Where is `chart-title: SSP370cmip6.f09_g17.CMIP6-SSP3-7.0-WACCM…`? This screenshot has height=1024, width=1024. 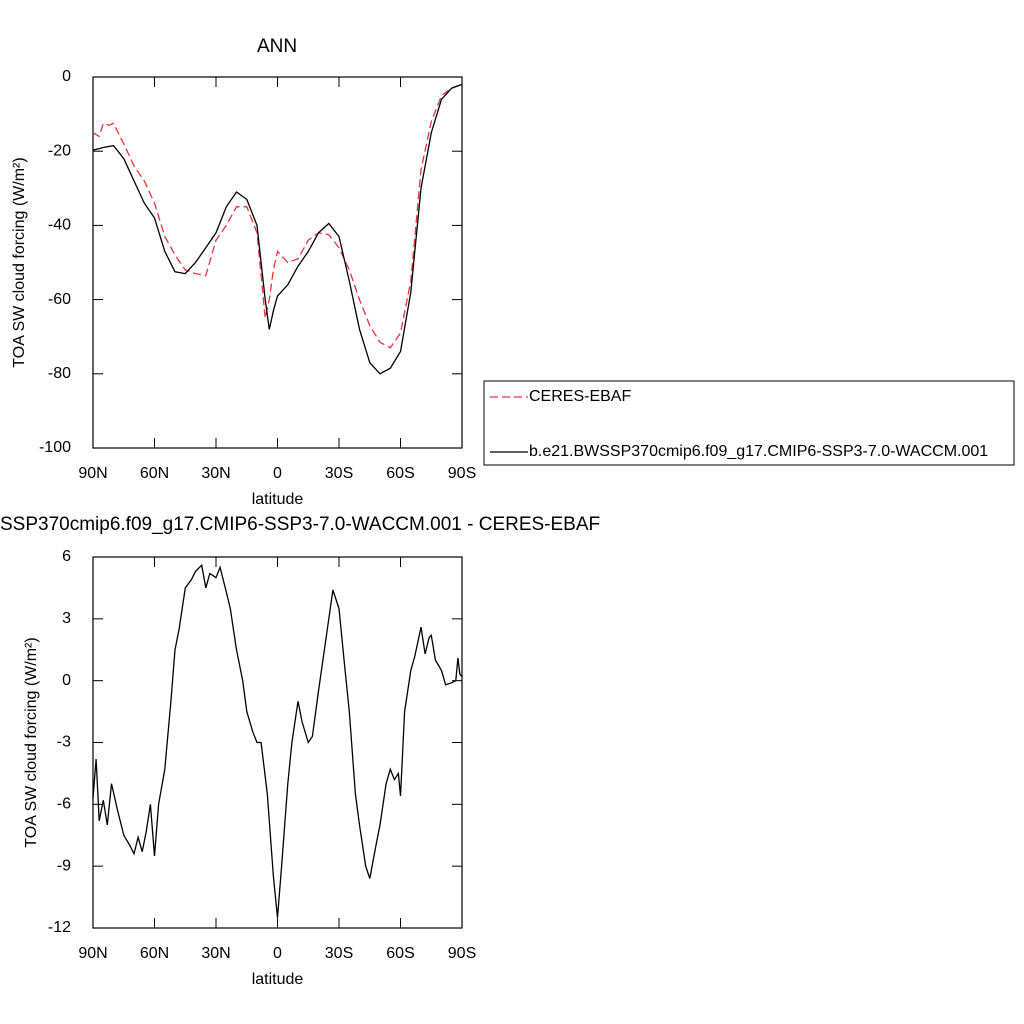
chart-title: SSP370cmip6.f09_g17.CMIP6-SSP3-7.0-WACCM… is located at coordinates (300, 524).